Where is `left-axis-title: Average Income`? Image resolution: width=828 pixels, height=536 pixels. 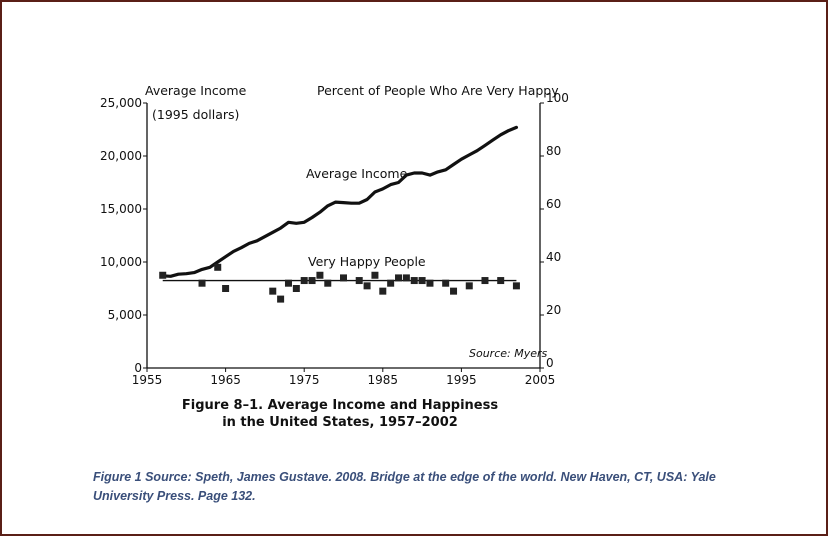 left-axis-title: Average Income is located at coordinates (196, 90).